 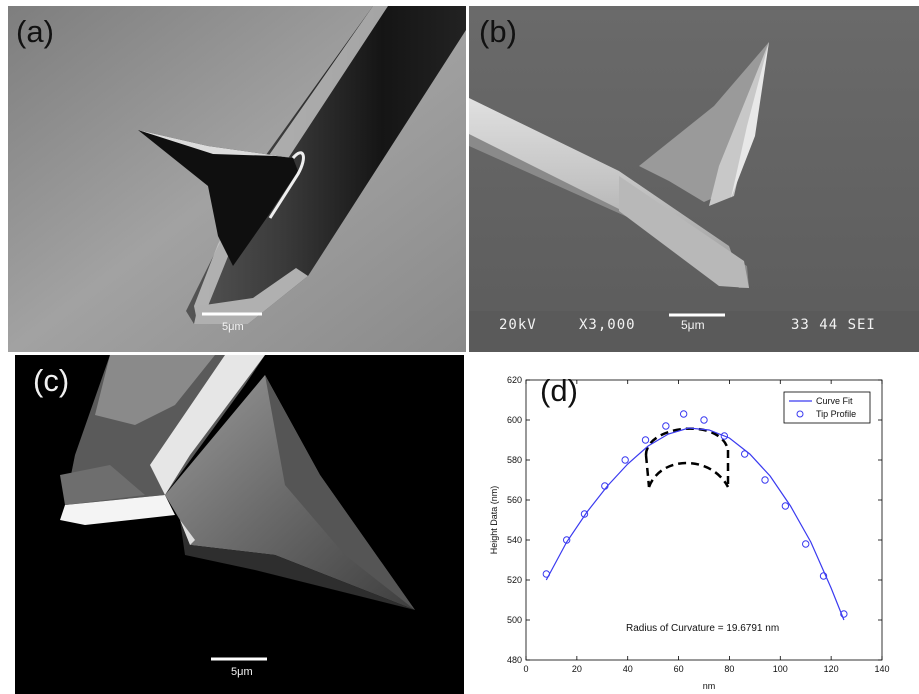 What do you see at coordinates (836, 414) in the screenshot?
I see `legend-tip-profile: Tip Profile` at bounding box center [836, 414].